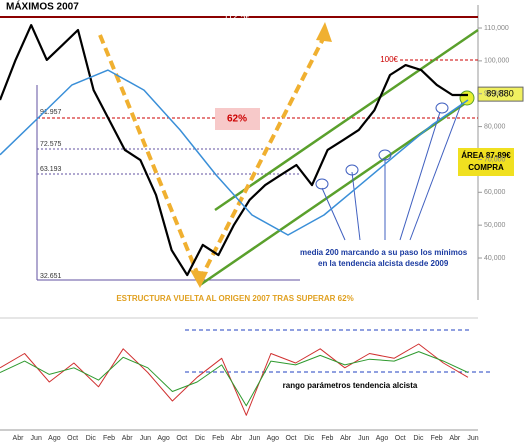 This screenshot has width=525, height=447. What do you see at coordinates (389, 59) in the screenshot?
I see `annotation: 100€` at bounding box center [389, 59].